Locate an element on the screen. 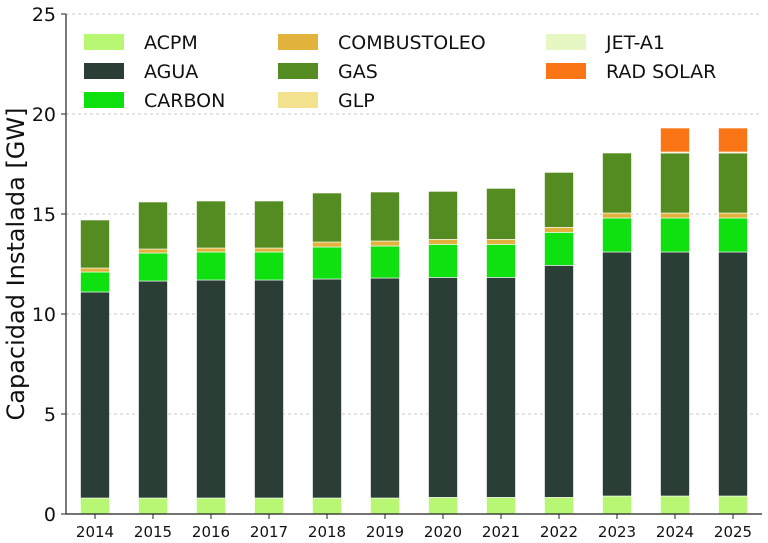 The height and width of the screenshot is (543, 768). x-tick-label: 2019 is located at coordinates (385, 532).